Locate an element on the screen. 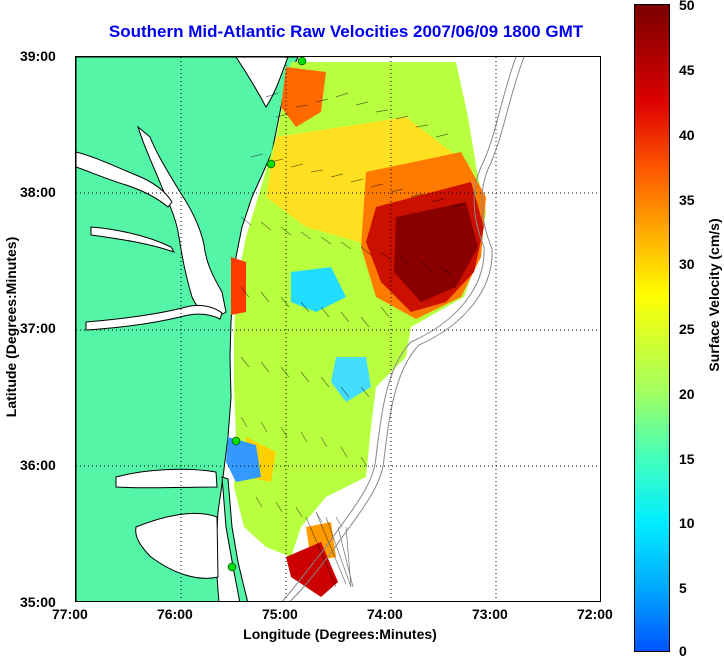  outer-banks is located at coordinates (235, 538).